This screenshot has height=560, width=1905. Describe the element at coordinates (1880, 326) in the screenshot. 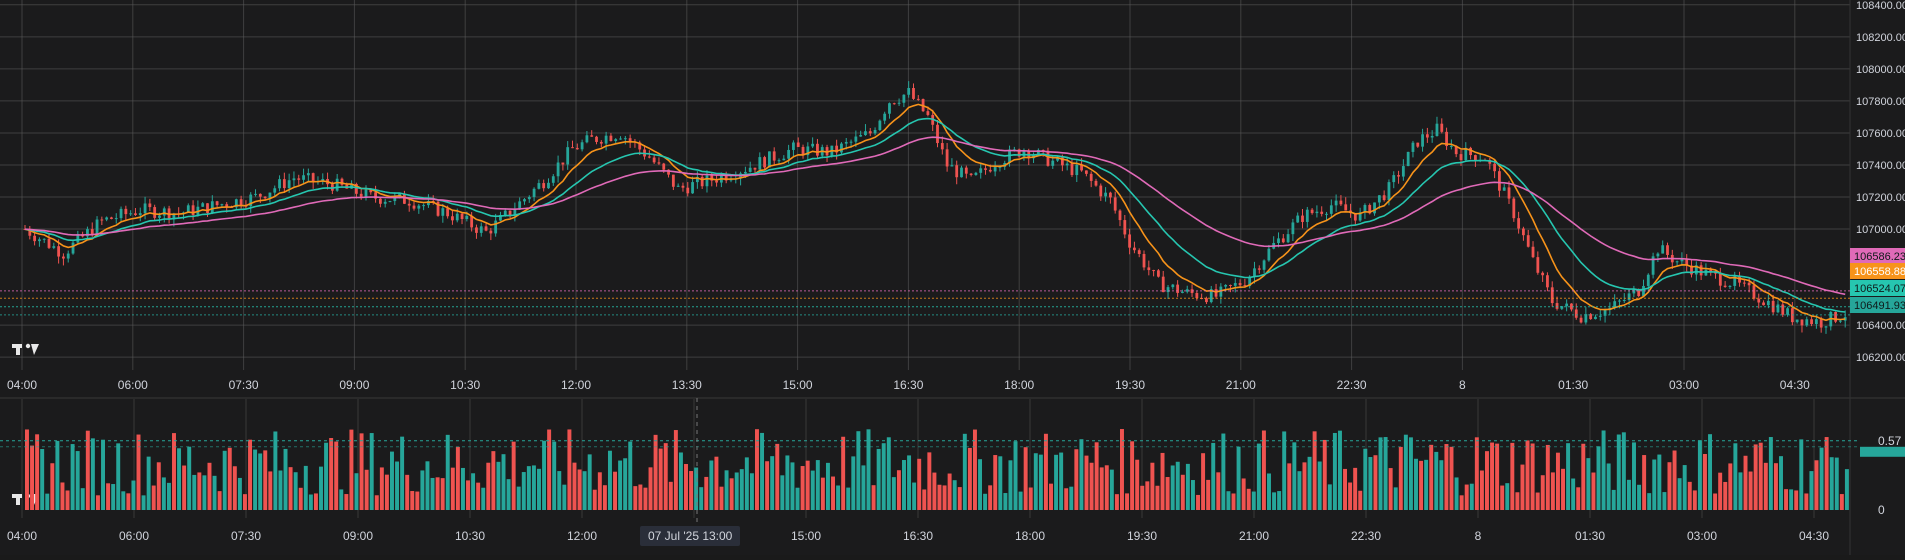

I see `price-axis-label: 106400.00` at that location.